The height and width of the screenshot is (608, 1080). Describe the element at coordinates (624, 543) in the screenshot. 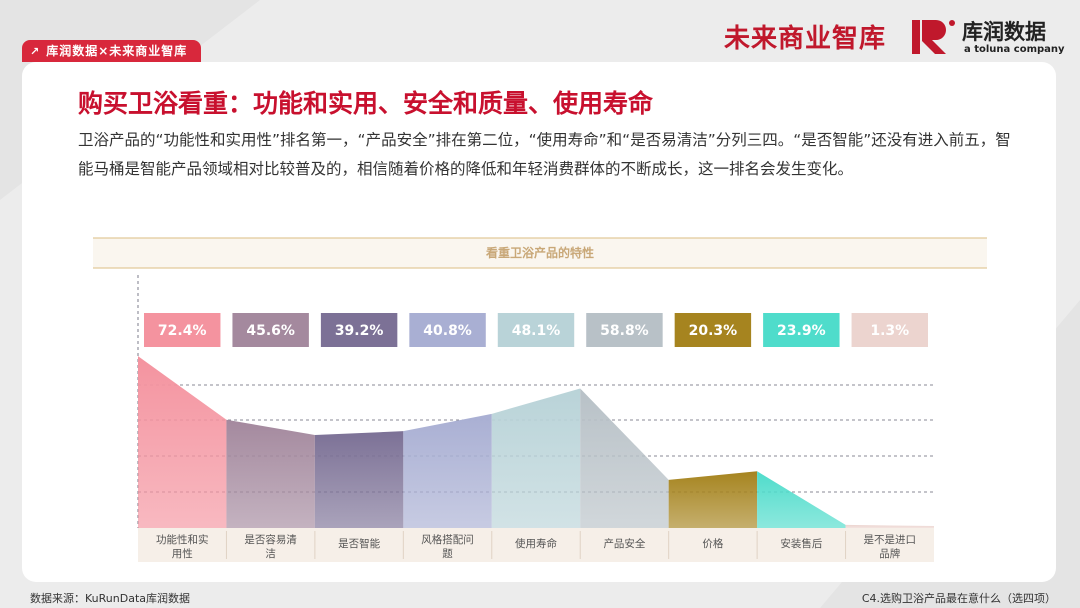

I see `category-label: 产品安全` at that location.